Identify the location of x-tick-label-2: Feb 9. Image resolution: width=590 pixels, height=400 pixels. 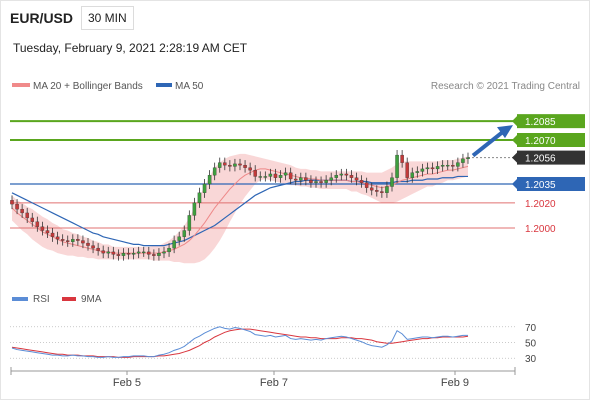
(455, 383).